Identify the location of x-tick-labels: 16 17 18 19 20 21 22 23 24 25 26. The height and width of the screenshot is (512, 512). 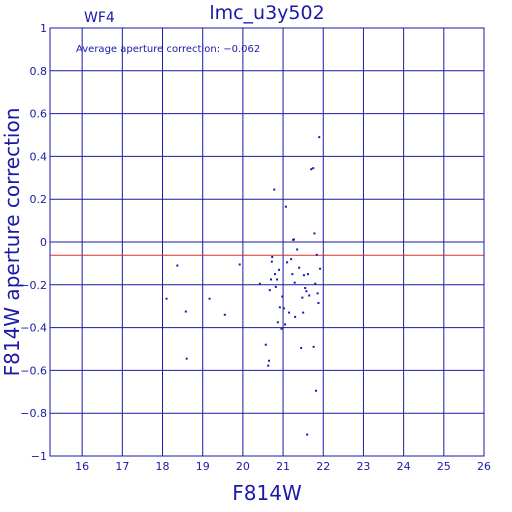
(283, 466).